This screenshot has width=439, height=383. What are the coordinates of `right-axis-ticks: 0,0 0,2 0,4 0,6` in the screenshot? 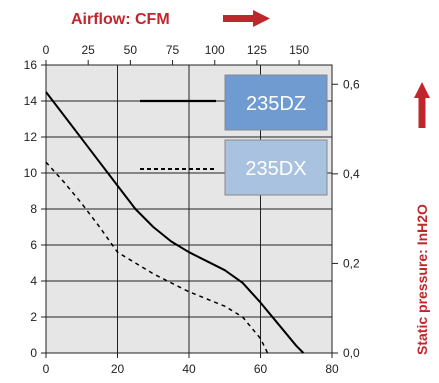 It's located at (346, 218).